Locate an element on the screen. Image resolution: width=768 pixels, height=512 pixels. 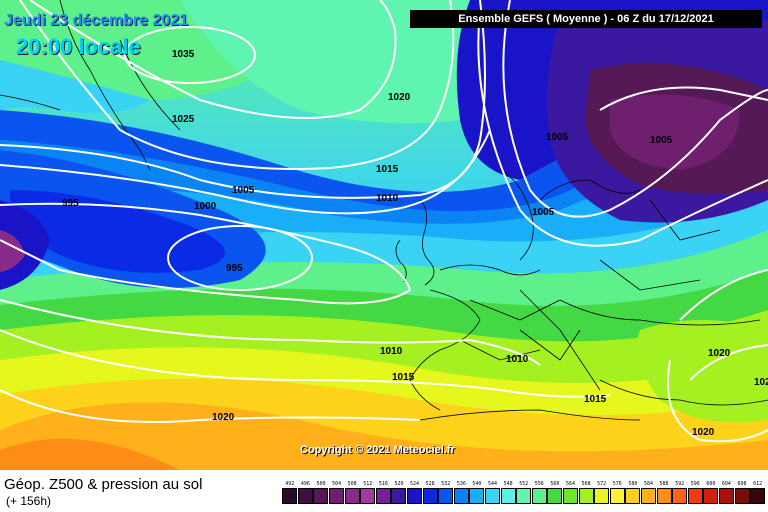
legend-label: 608 is located at coordinates (742, 484).